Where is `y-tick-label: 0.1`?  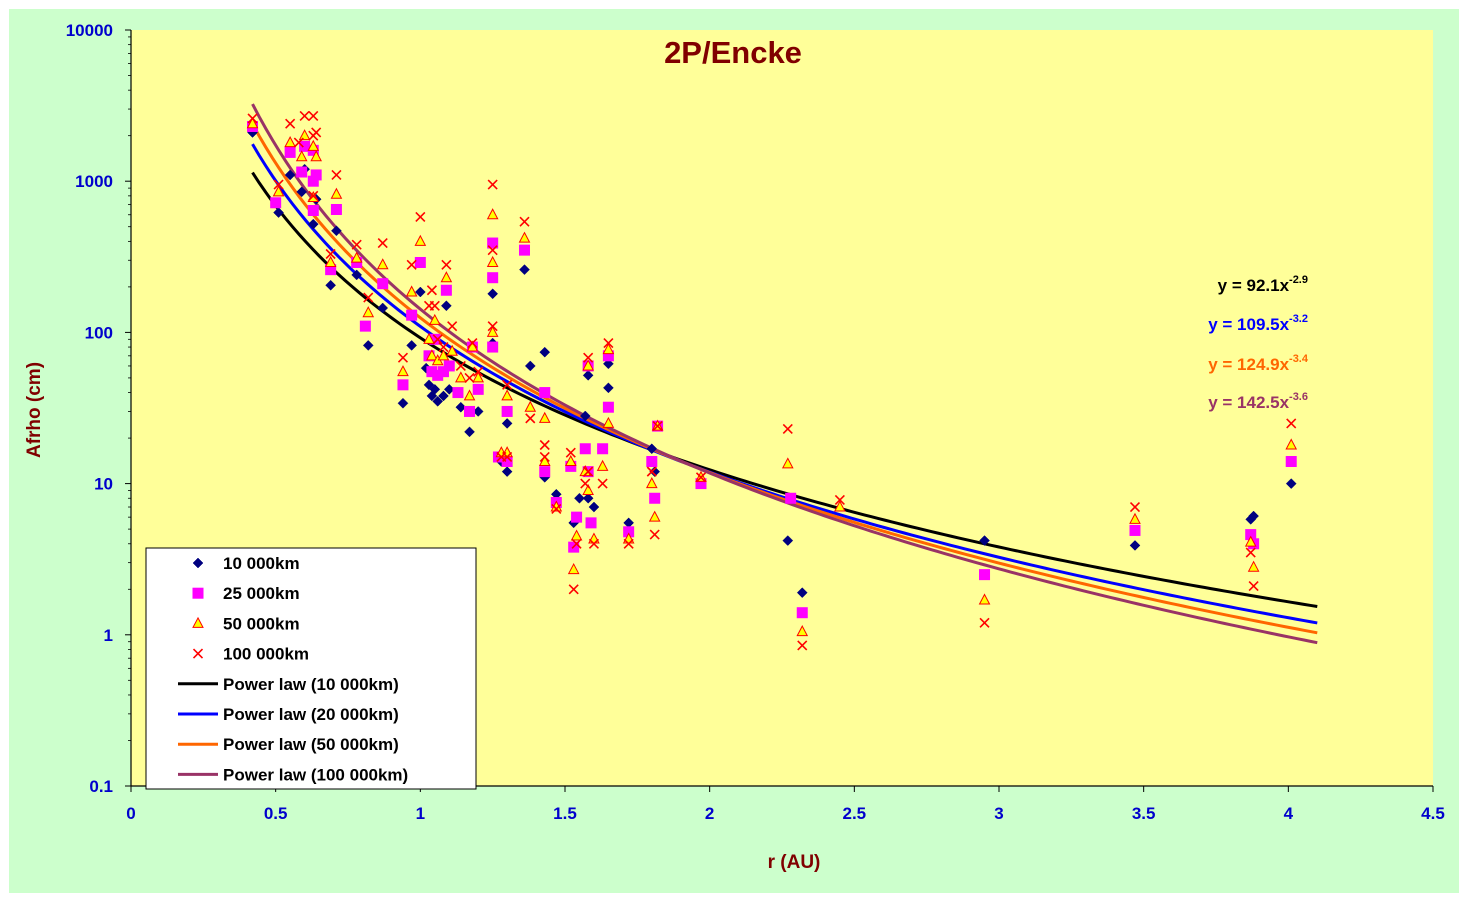
y-tick-label: 0.1 is located at coordinates (101, 786).